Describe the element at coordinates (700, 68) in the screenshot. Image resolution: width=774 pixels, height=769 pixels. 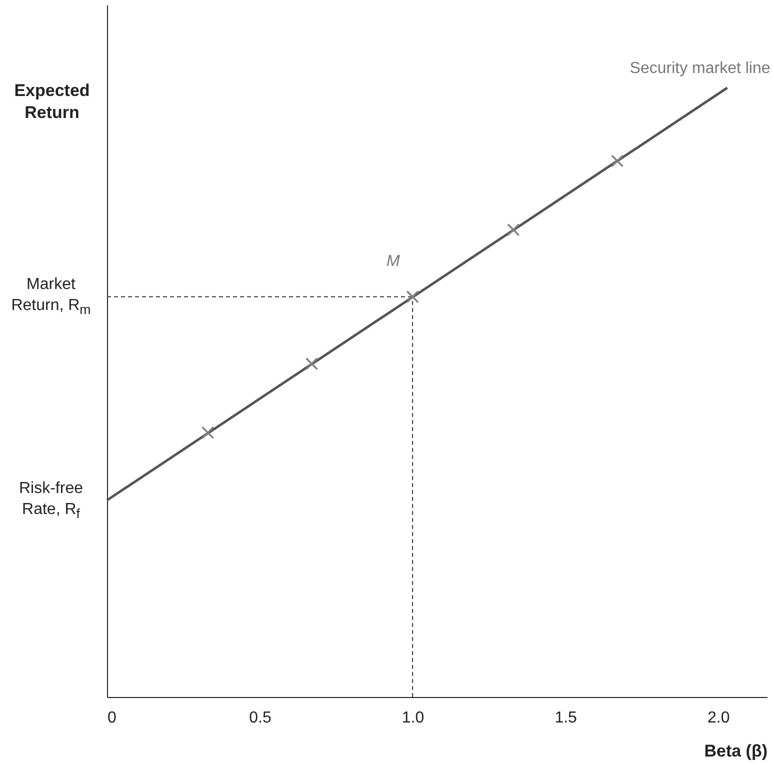
I see `series-label: Security market line` at that location.